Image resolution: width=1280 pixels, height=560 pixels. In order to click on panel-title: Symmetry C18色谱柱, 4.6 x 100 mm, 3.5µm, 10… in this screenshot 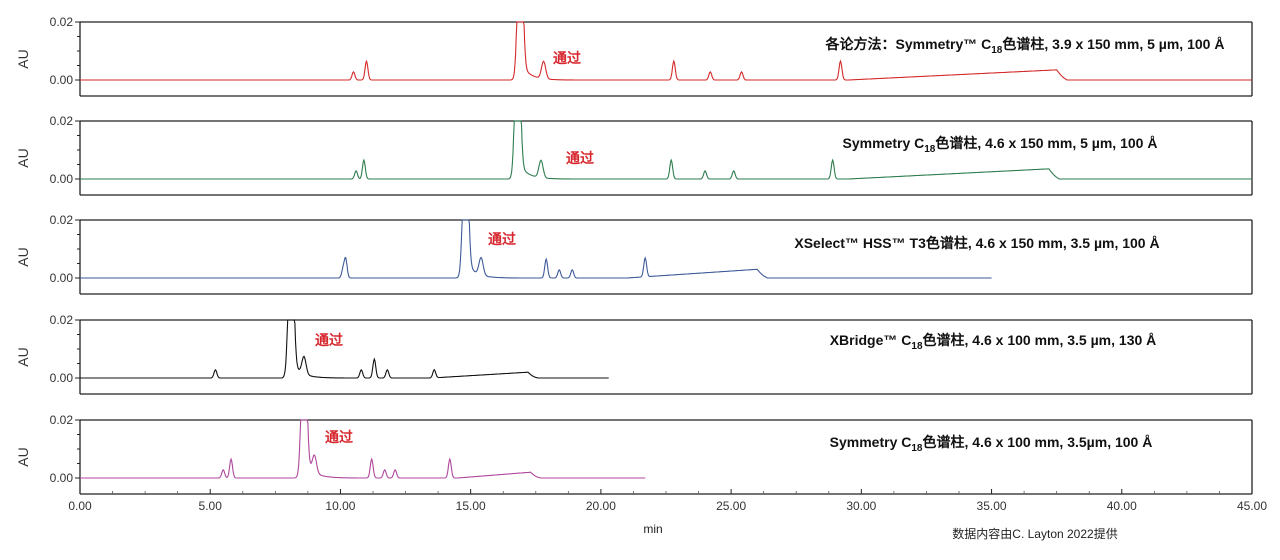, I will do `click(991, 444)`.